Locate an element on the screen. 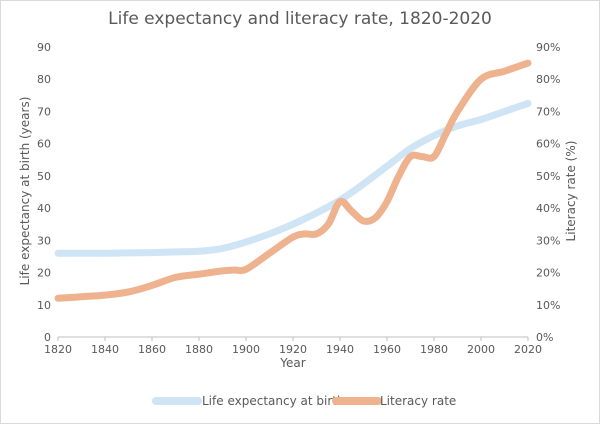  left-axis-ticks: 0 10 20 30 40 50 60 70 80 90 is located at coordinates (44, 192).